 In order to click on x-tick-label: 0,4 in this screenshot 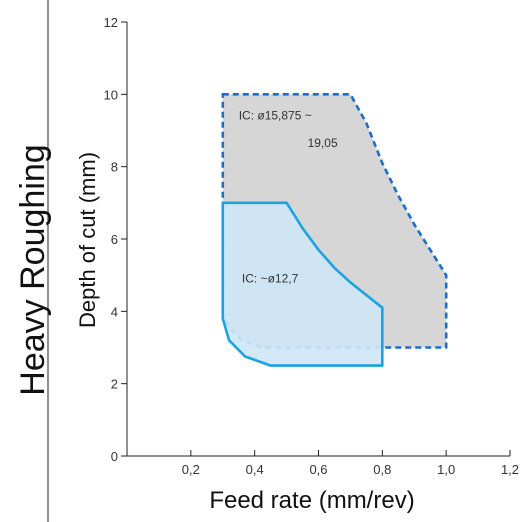, I will do `click(255, 469)`.